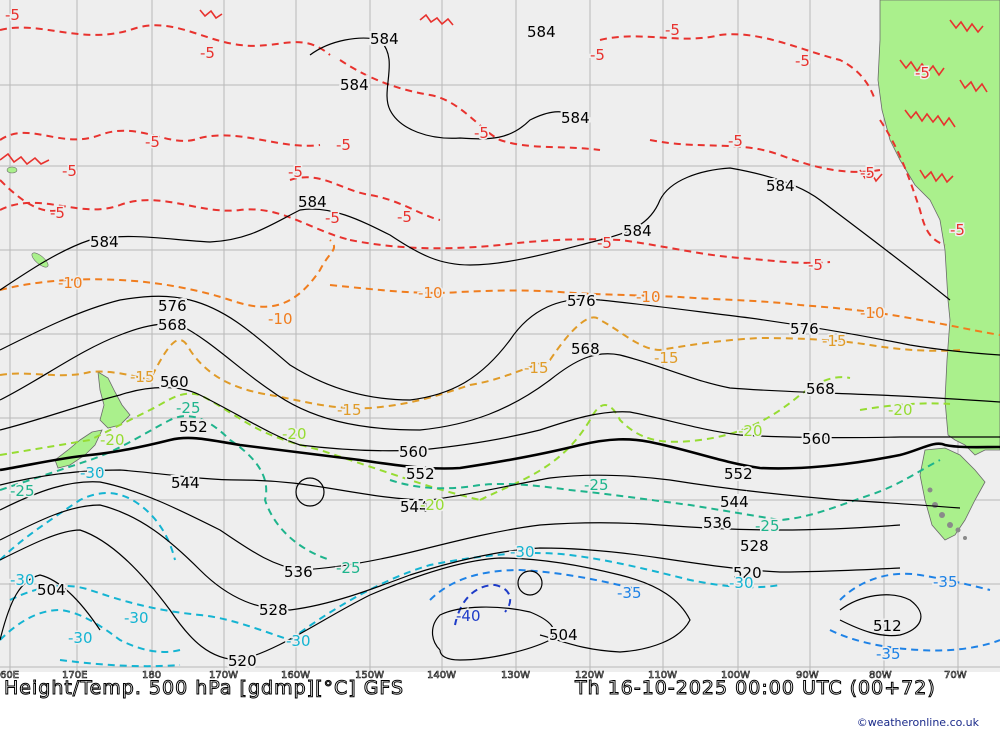 This screenshot has height=733, width=1000. Describe the element at coordinates (223, 675) in the screenshot. I see `lon-label: 170W` at that location.